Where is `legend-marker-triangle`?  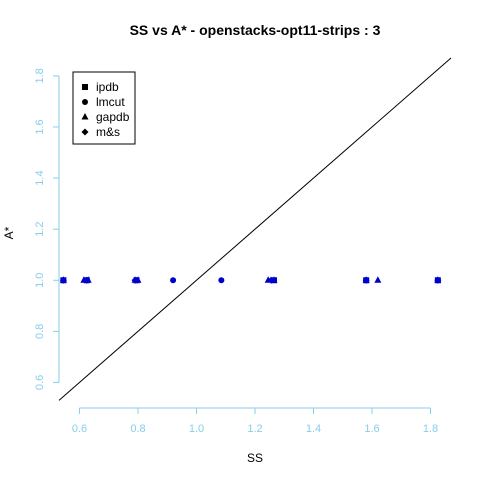
legend-marker-triangle is located at coordinates (85, 116).